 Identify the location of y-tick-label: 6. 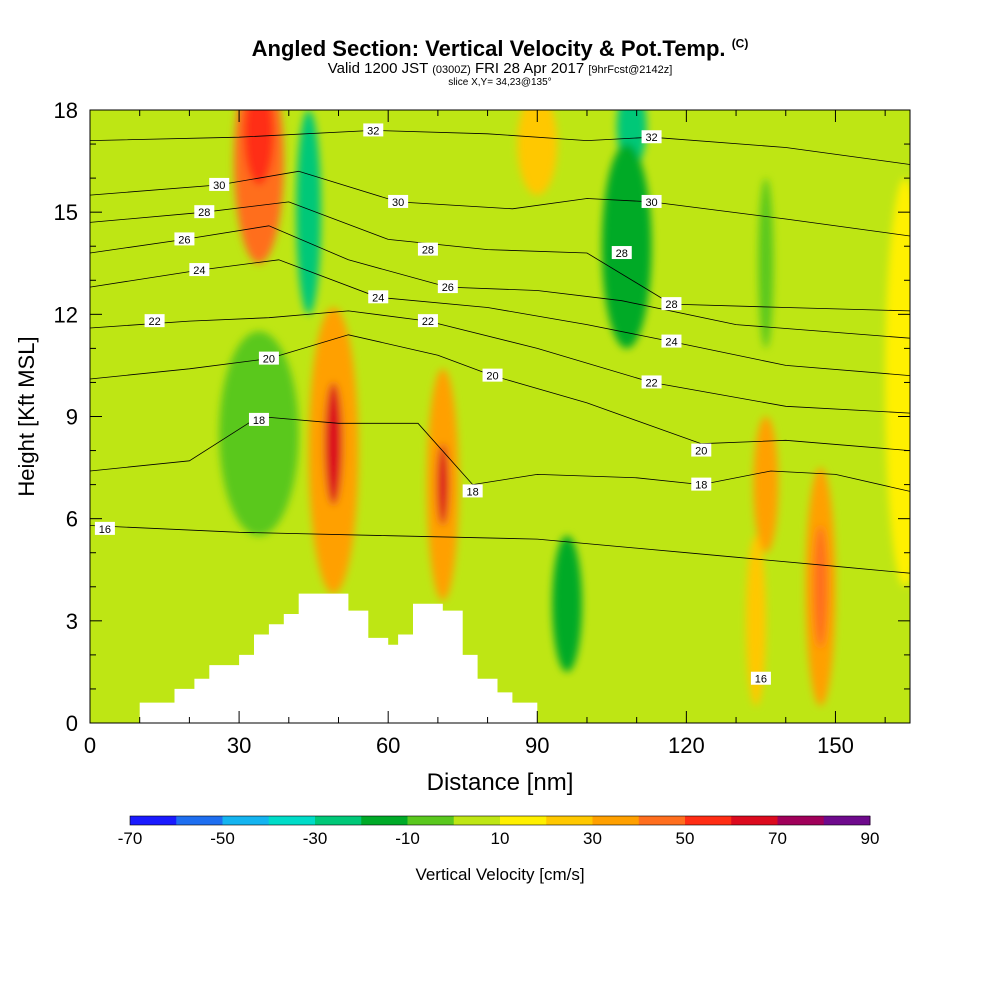
(72, 519).